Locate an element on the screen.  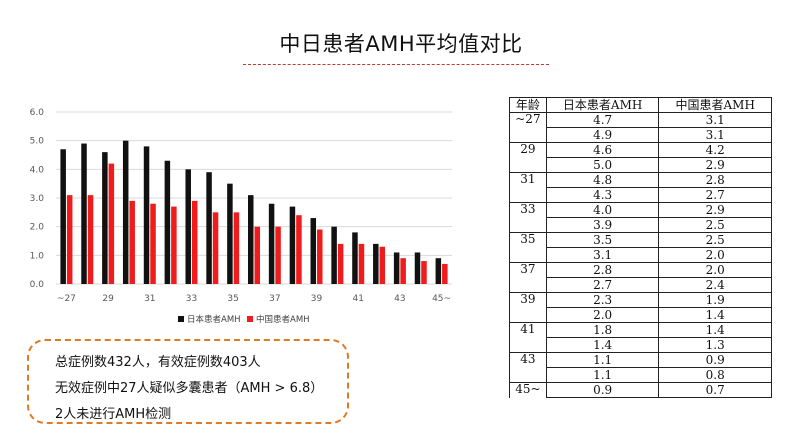
y-tick-label: 1.0 is located at coordinates (37, 256).